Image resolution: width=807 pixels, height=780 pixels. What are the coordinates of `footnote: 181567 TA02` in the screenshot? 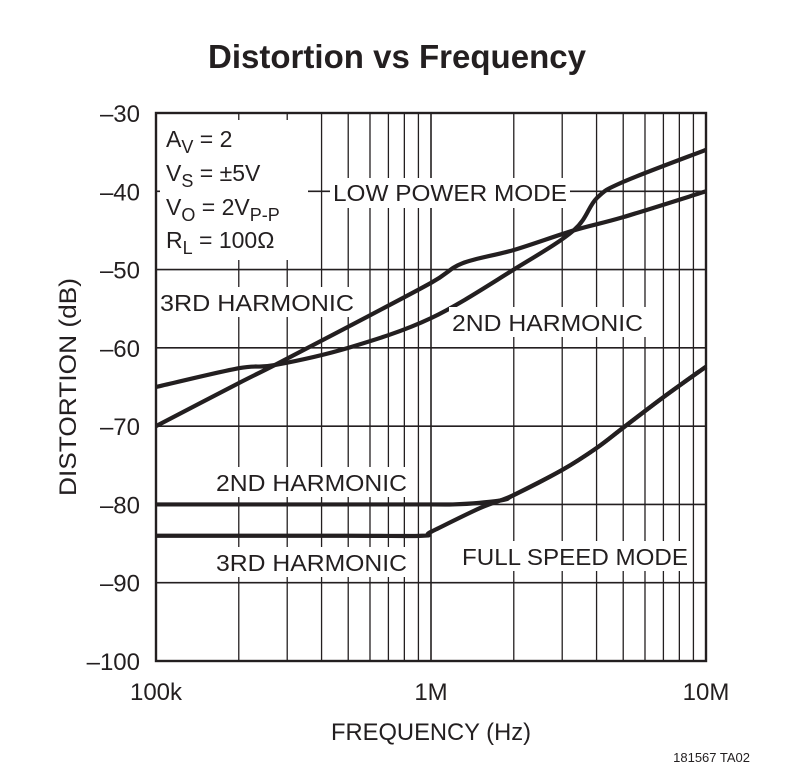 It's located at (711, 757).